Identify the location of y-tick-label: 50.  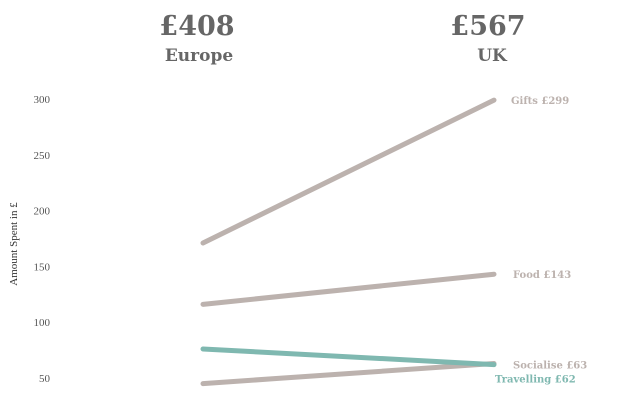
(45, 379).